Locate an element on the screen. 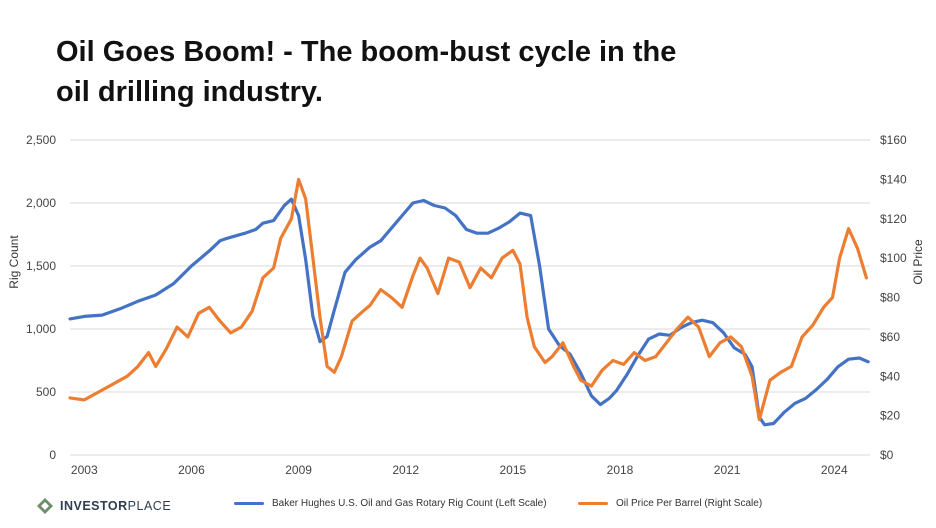 The height and width of the screenshot is (528, 936). left-tick-label: 2,500 is located at coordinates (41, 140).